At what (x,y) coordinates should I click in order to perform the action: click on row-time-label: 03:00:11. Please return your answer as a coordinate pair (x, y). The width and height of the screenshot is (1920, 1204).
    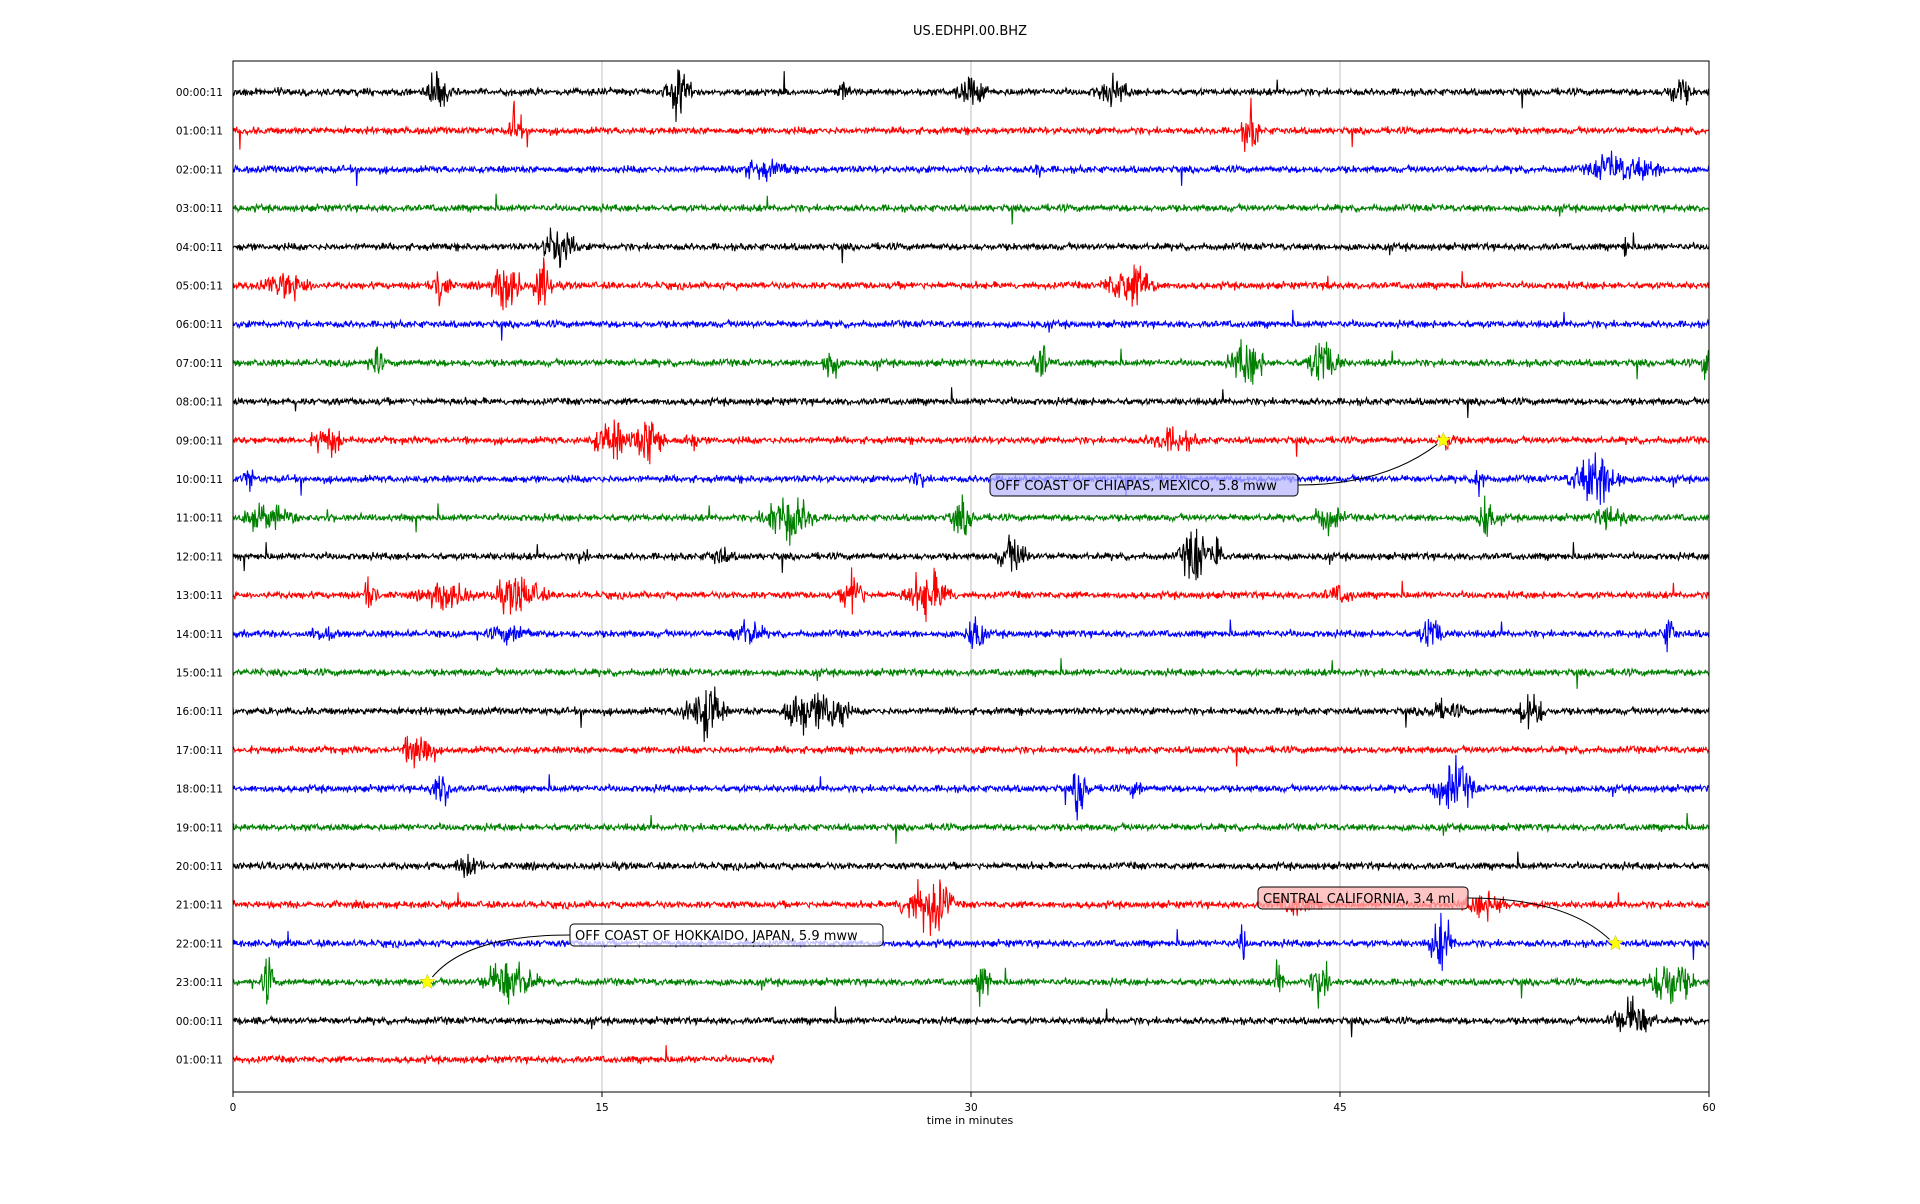
    Looking at the image, I should click on (199, 209).